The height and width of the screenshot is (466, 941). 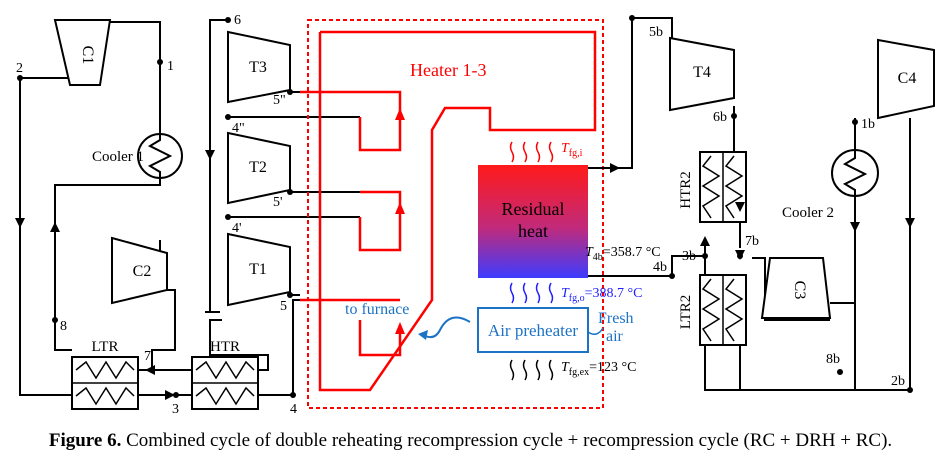 What do you see at coordinates (423, 335) in the screenshot?
I see `to-furnace-arrowhead` at bounding box center [423, 335].